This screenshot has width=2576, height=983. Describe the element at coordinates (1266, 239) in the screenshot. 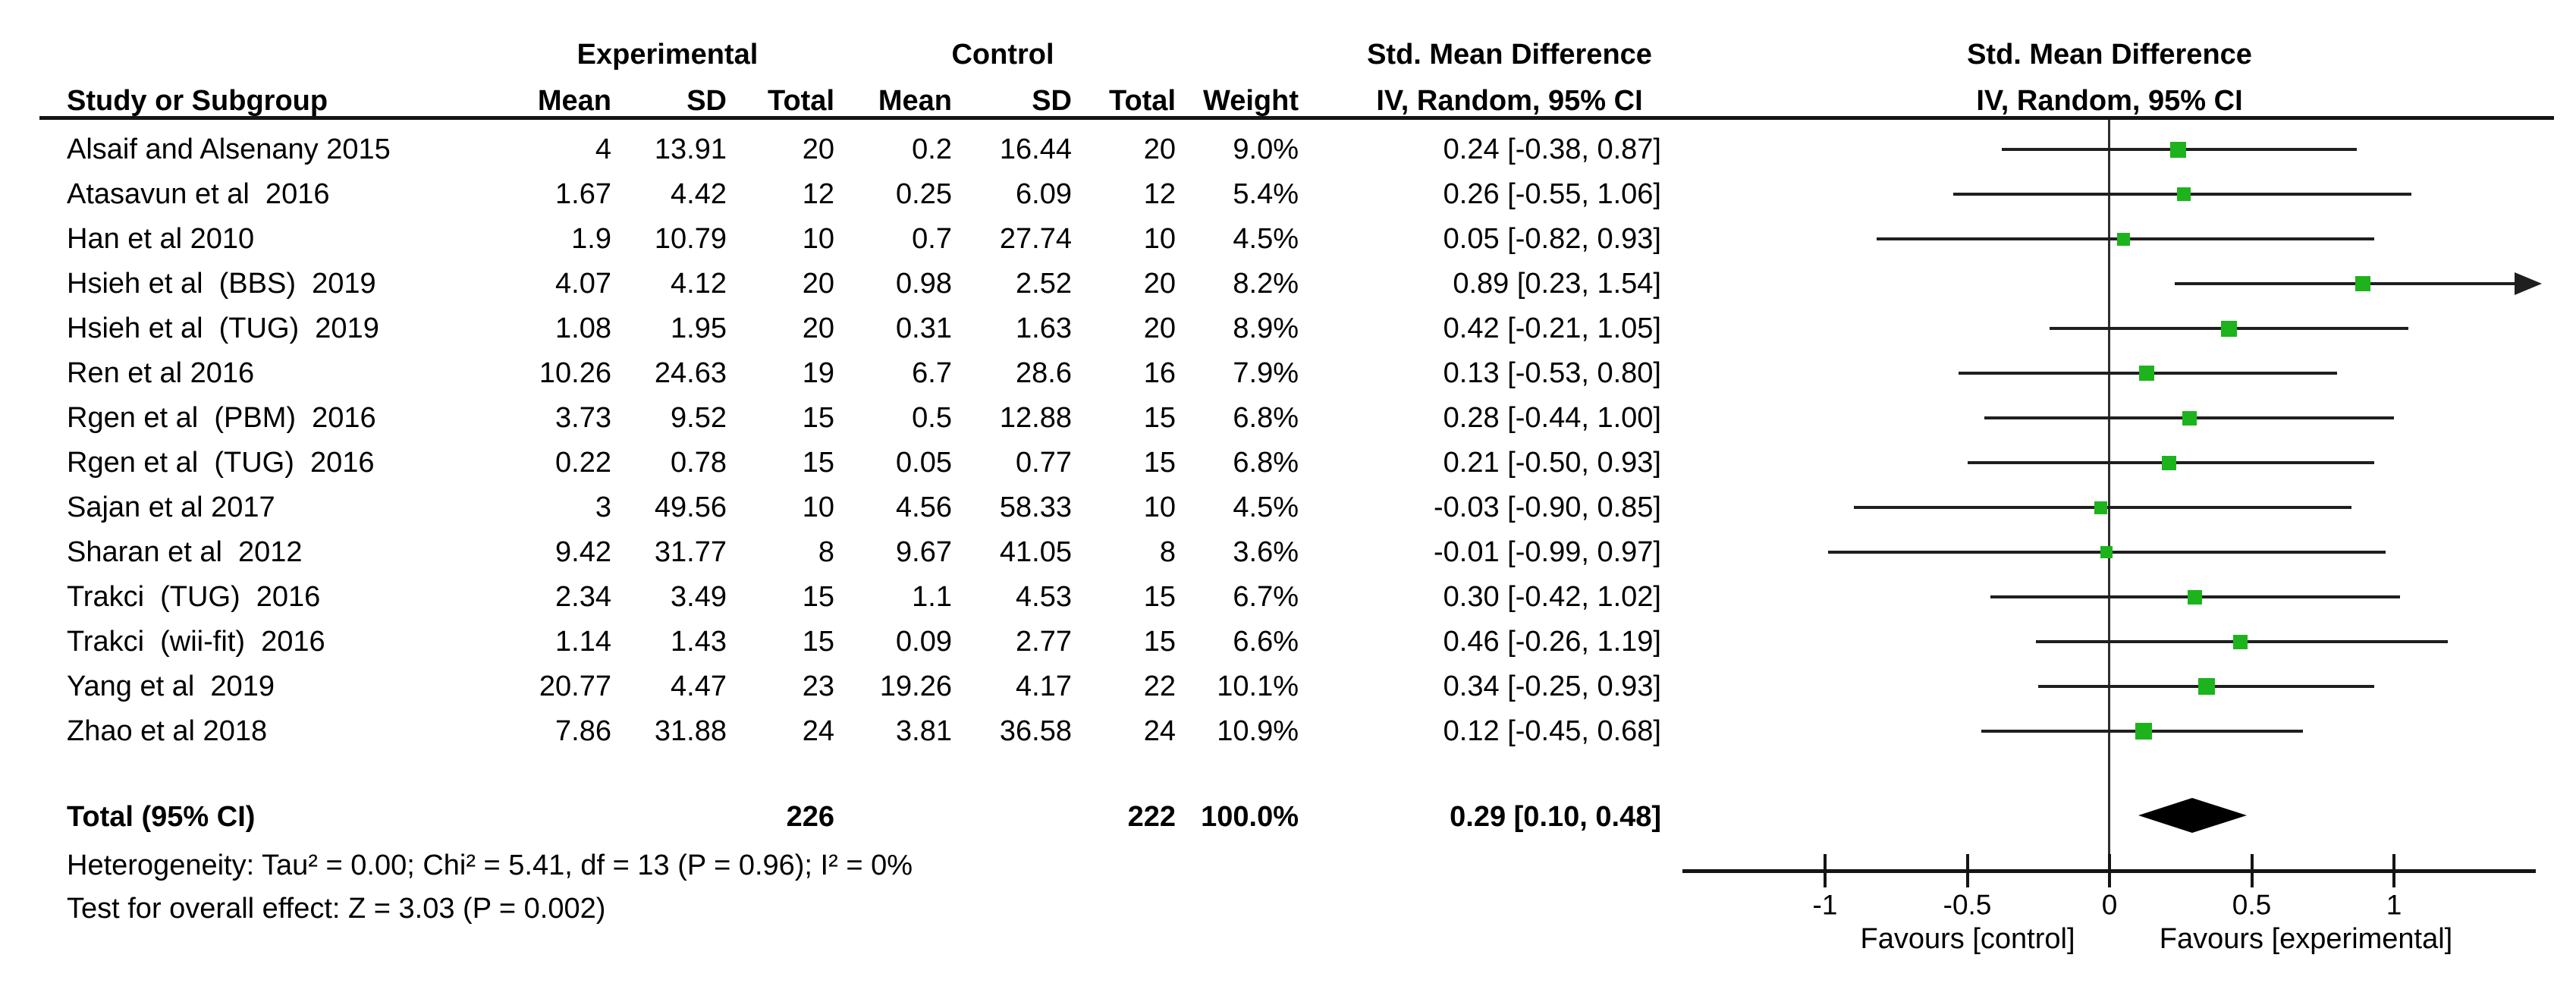

I see `cell-weight: 4.5%` at that location.